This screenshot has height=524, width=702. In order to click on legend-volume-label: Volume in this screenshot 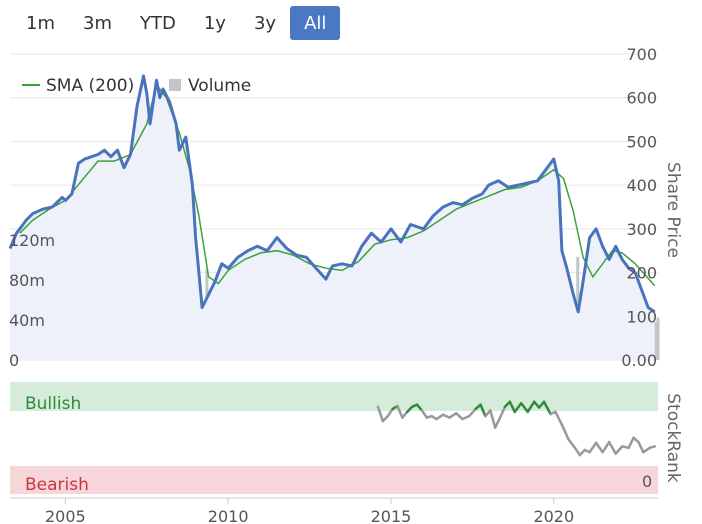, I will do `click(219, 86)`.